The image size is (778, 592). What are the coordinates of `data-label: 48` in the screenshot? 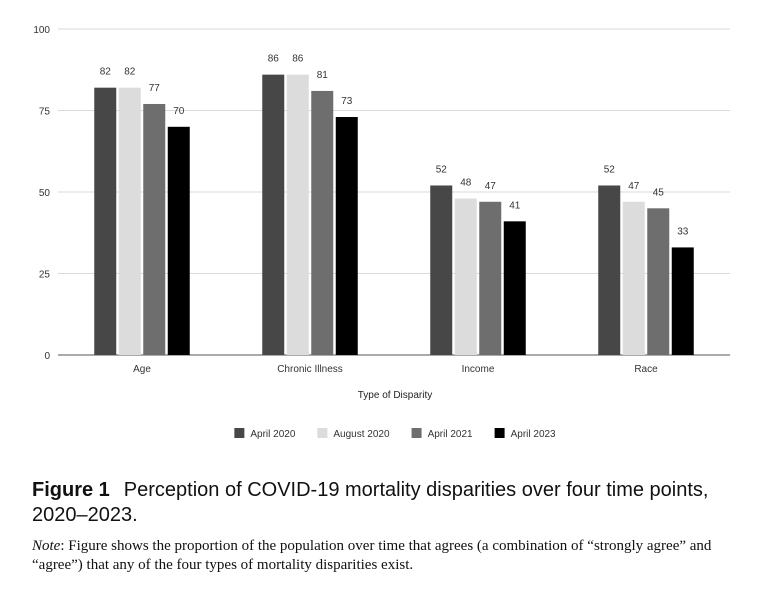 It's located at (466, 183).